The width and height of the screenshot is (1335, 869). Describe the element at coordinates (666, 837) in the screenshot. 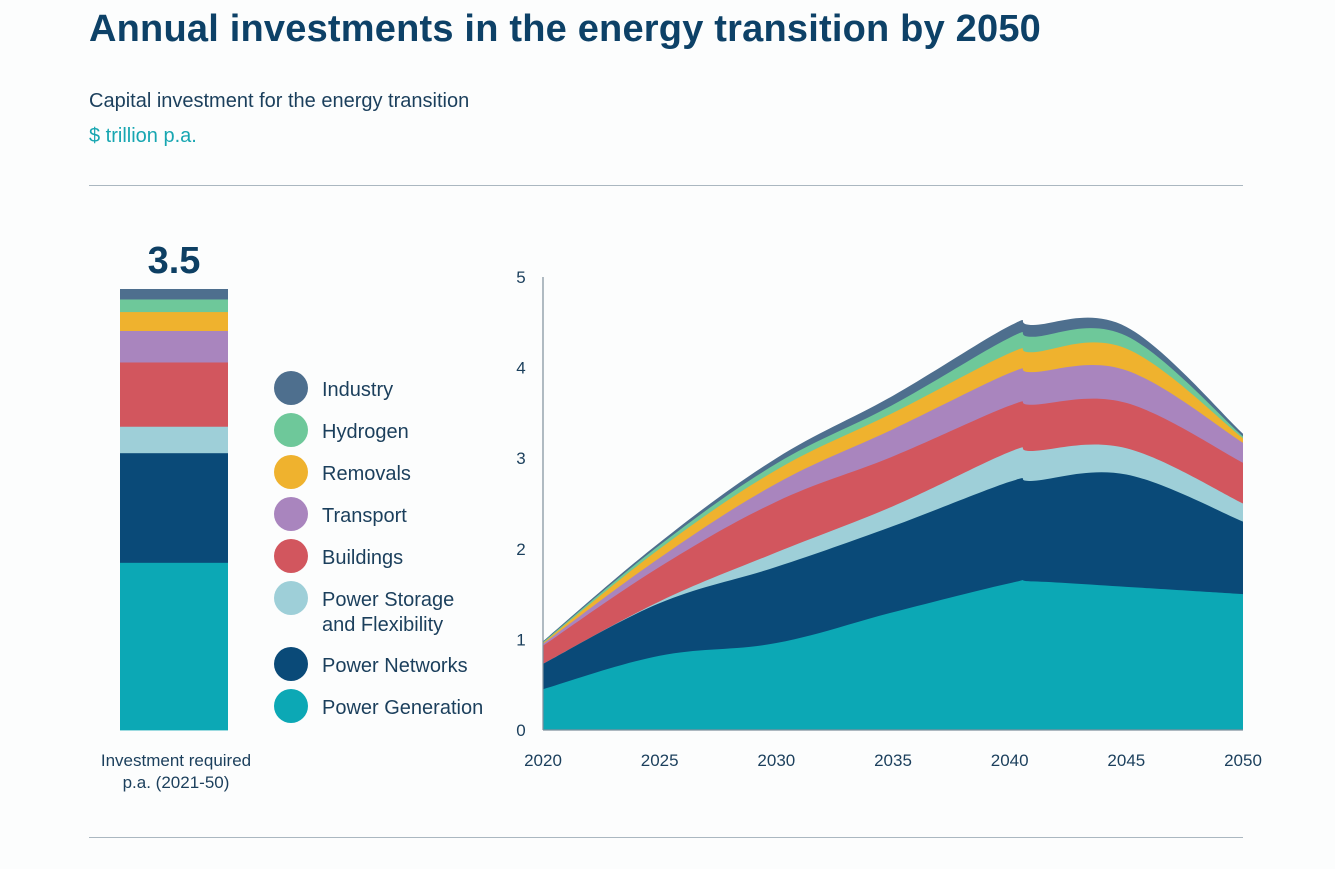

I see `bottom-divider` at that location.